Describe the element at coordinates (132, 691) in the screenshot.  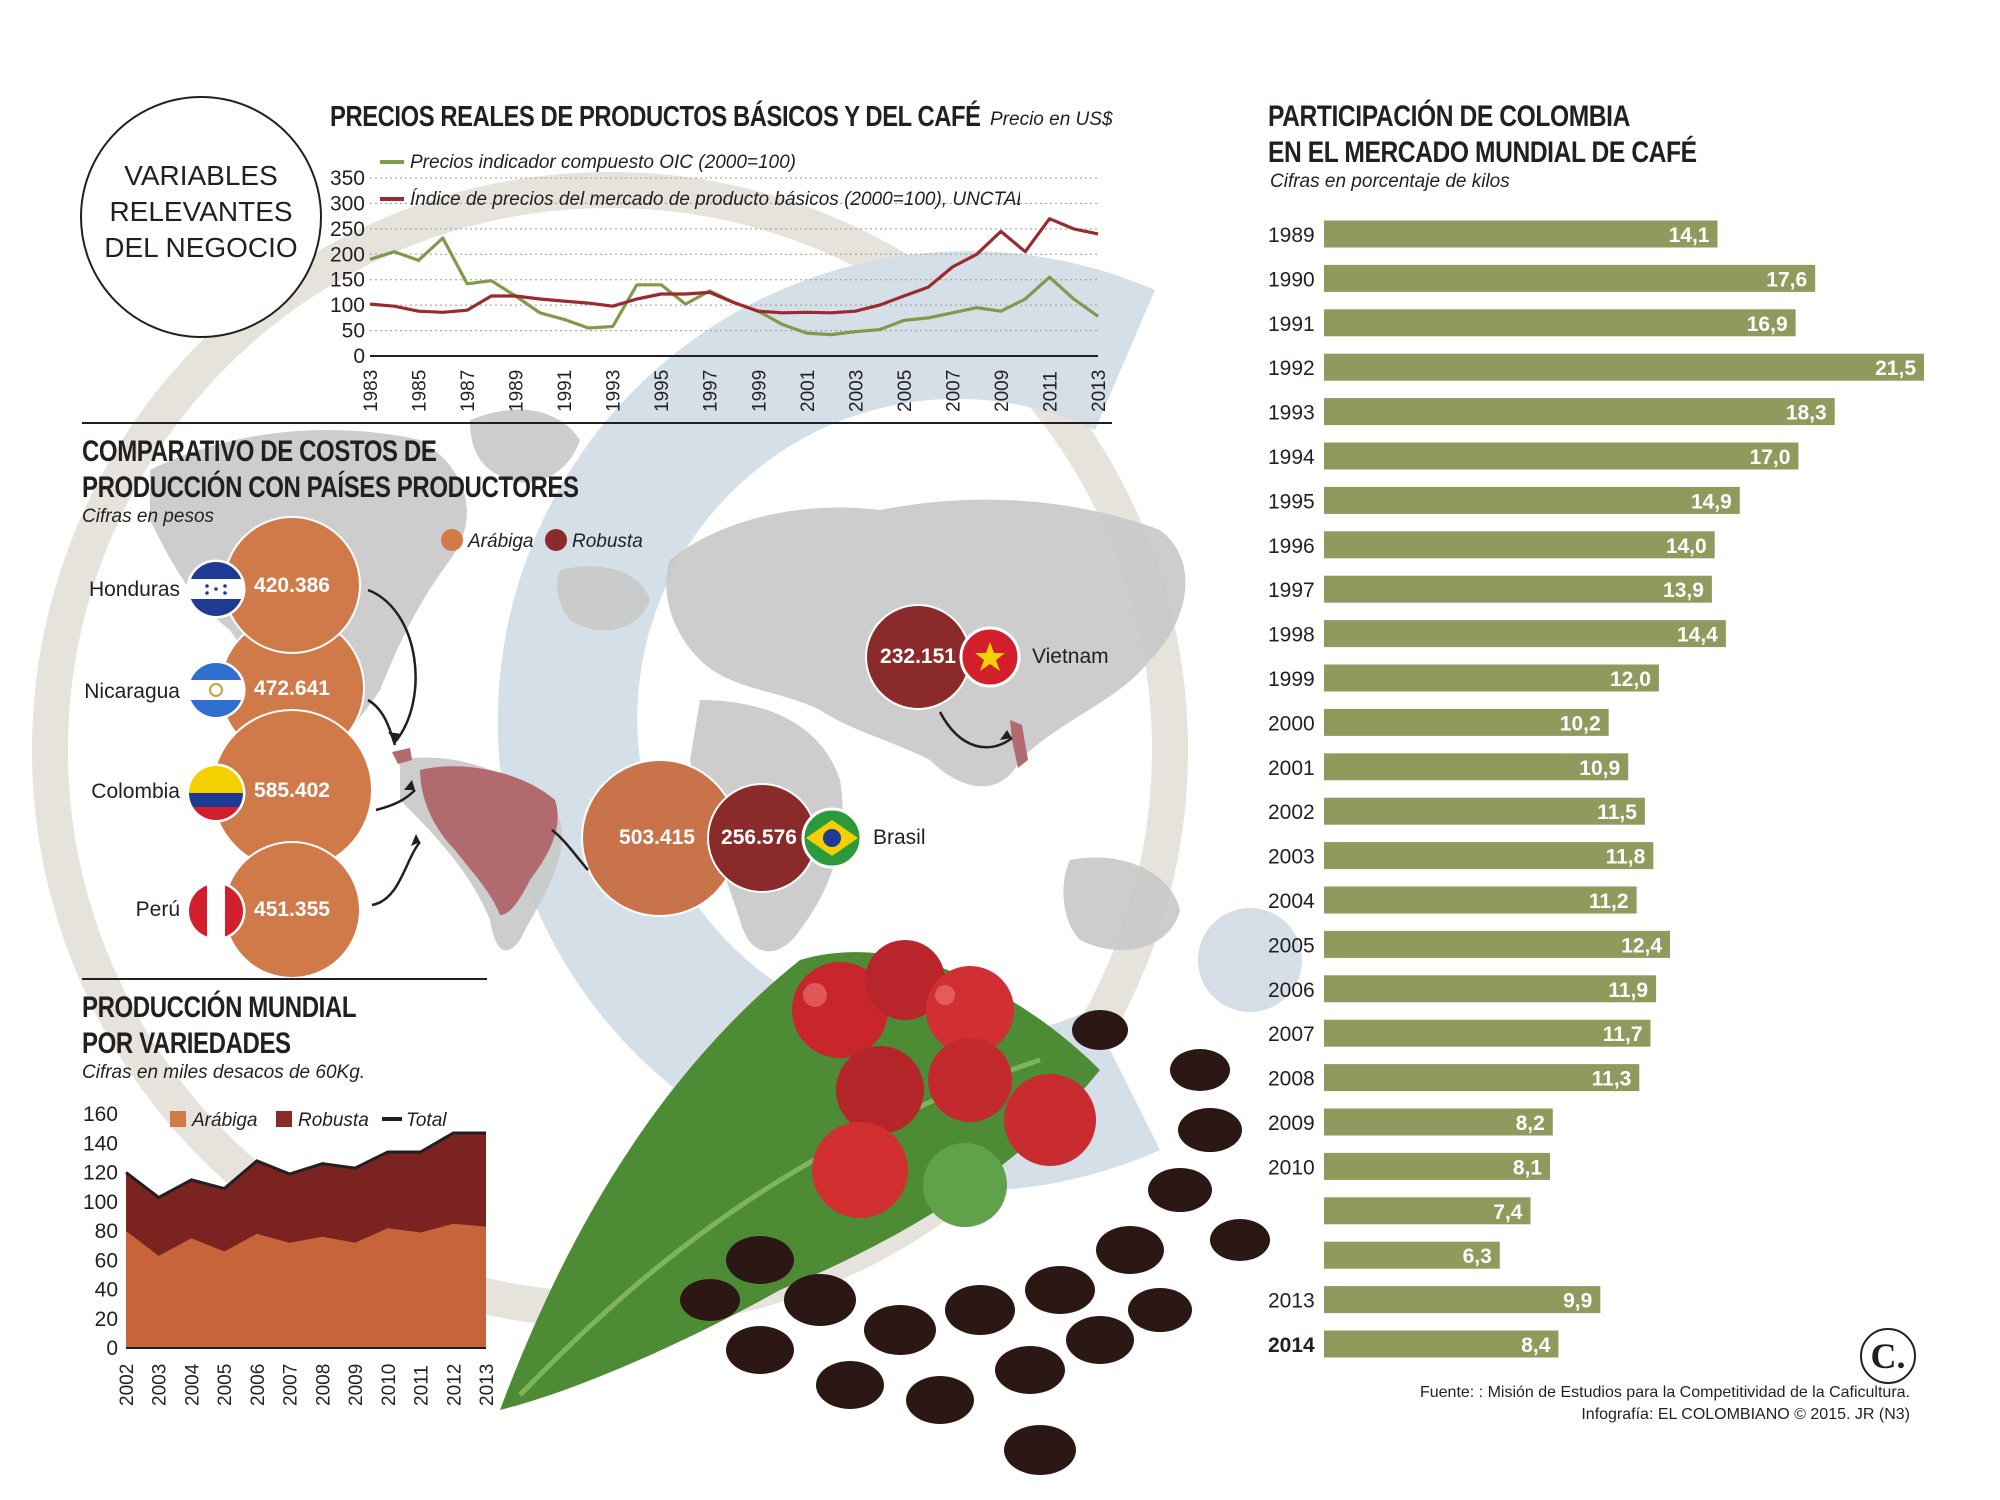
I see `label-nicaragua: Nicaragua` at that location.